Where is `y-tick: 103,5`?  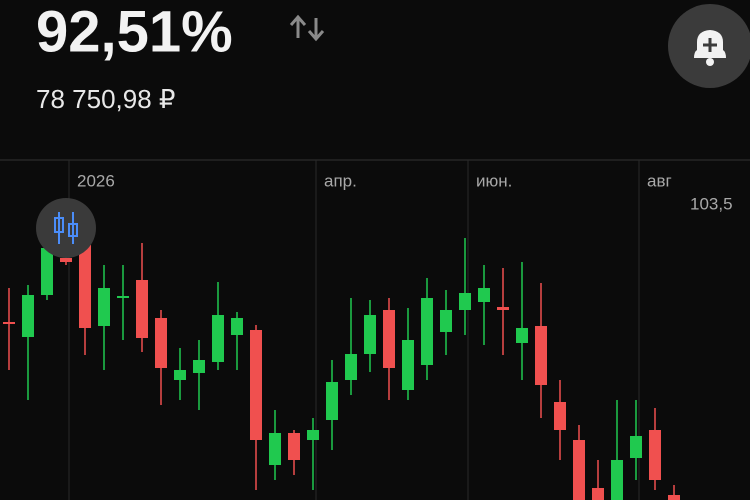 y-tick: 103,5 is located at coordinates (711, 203).